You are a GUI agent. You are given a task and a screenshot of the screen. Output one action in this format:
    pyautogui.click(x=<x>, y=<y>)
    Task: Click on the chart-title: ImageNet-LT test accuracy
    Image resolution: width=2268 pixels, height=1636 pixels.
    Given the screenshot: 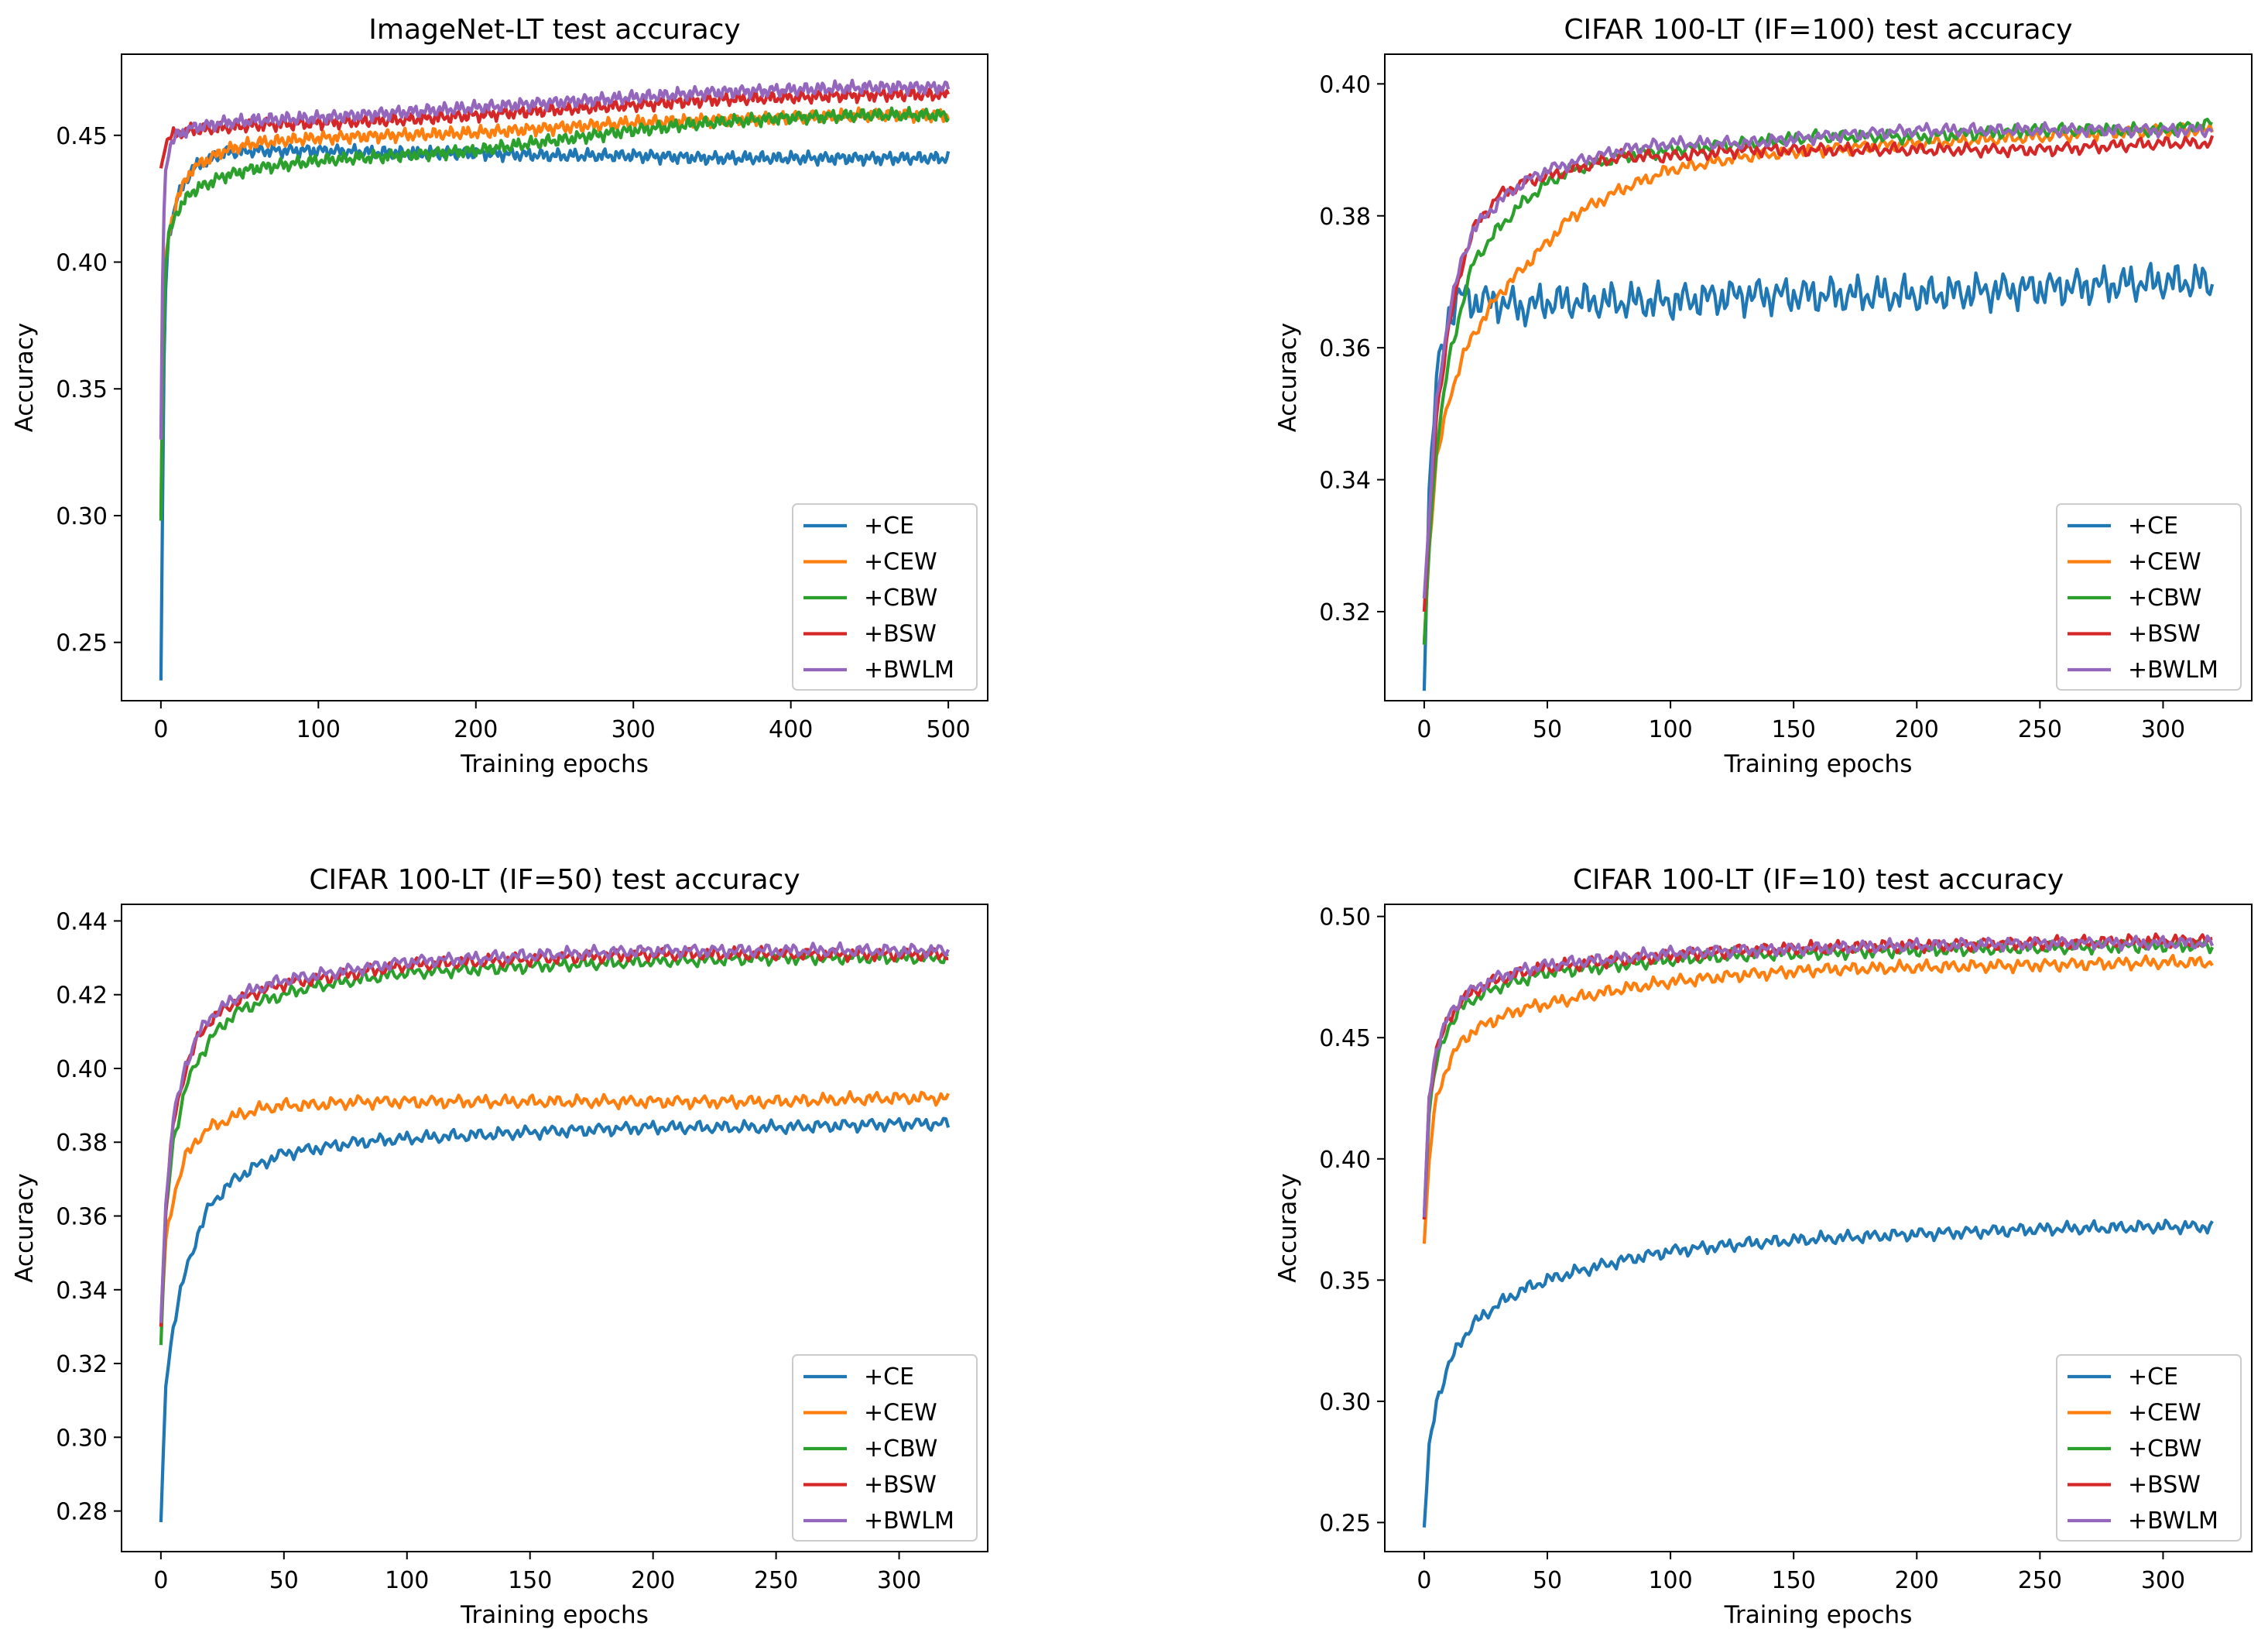 What is the action you would take?
    pyautogui.click(x=554, y=30)
    